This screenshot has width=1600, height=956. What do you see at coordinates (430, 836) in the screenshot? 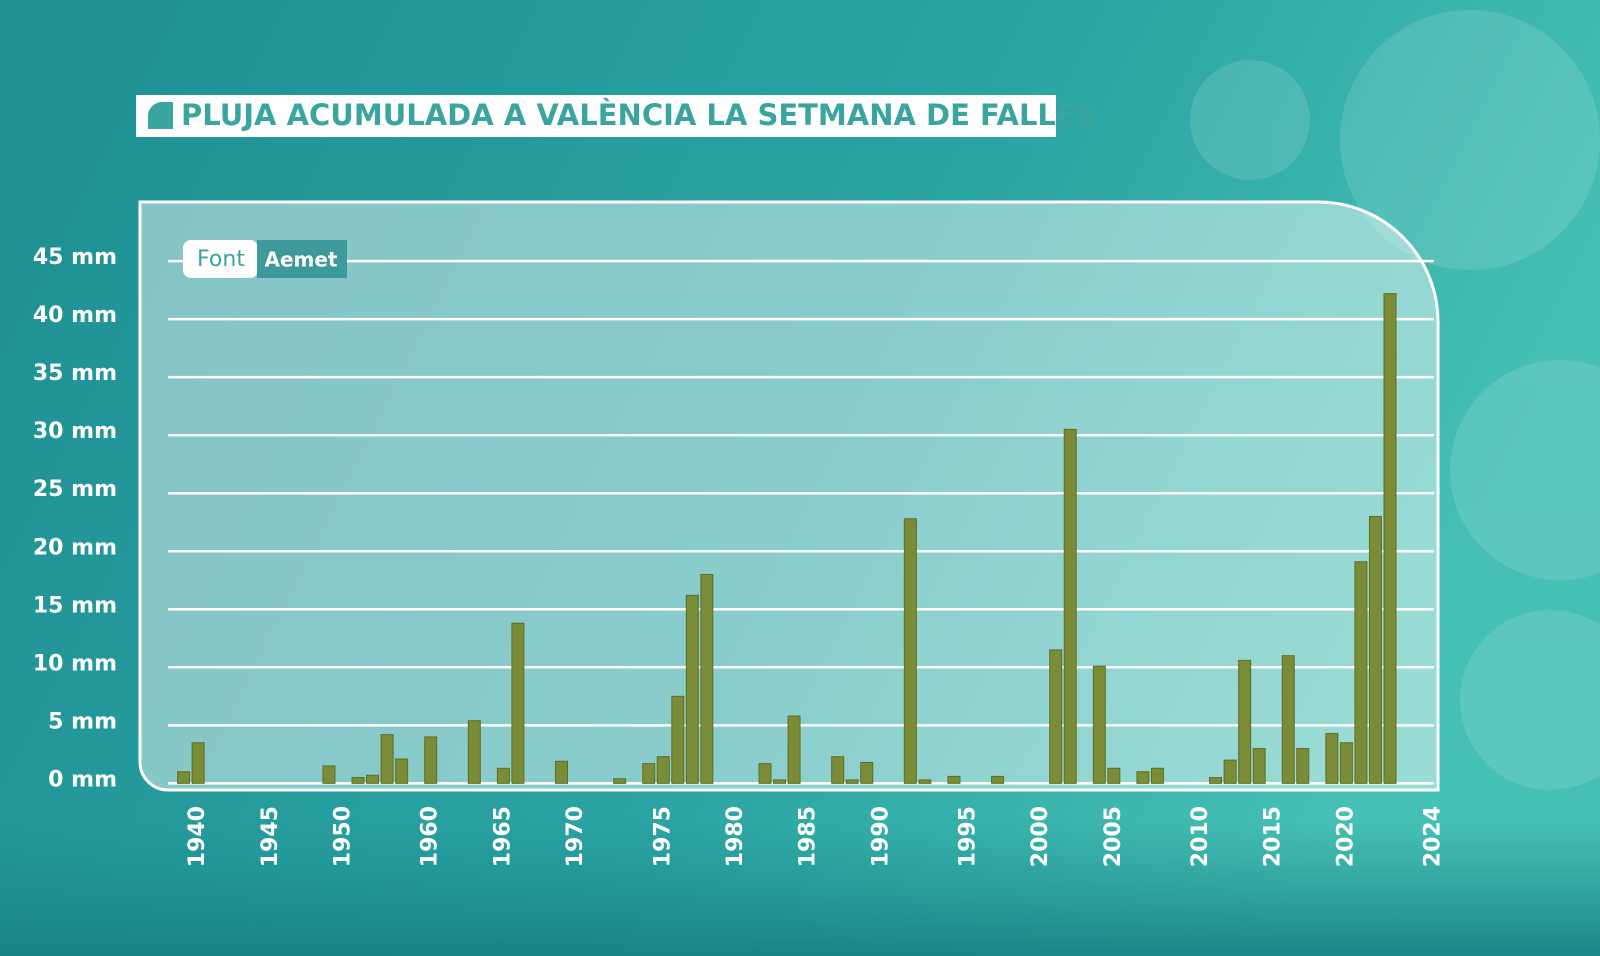
I see `x-tick-label: 1960` at bounding box center [430, 836].